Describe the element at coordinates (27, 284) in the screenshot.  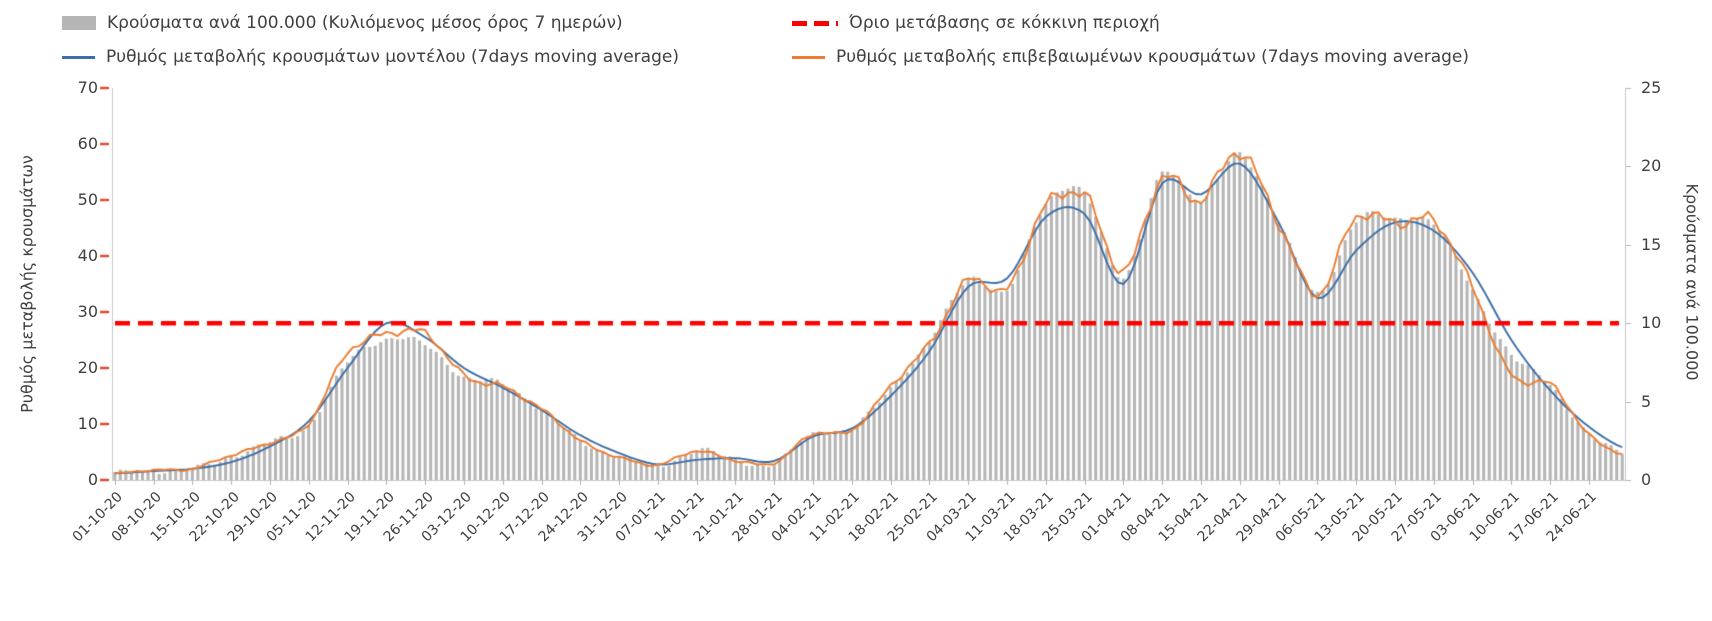
I see `left-axis-title: Ρυθμός μεταβολής κρουσμάτων` at that location.